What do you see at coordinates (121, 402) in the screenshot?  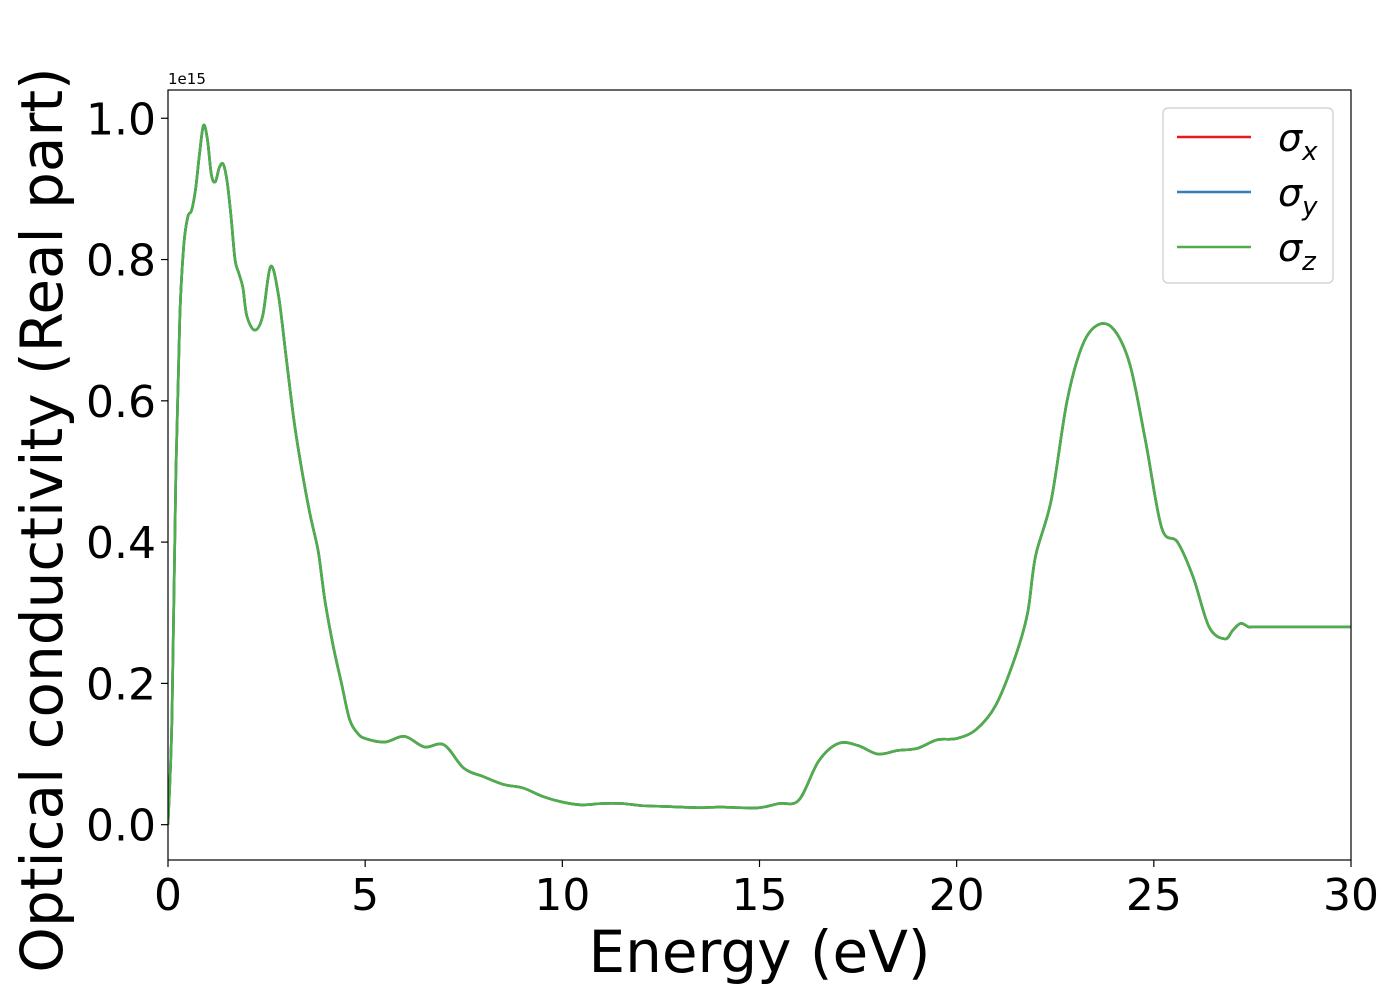 I see `y-tick-label: 0.6` at bounding box center [121, 402].